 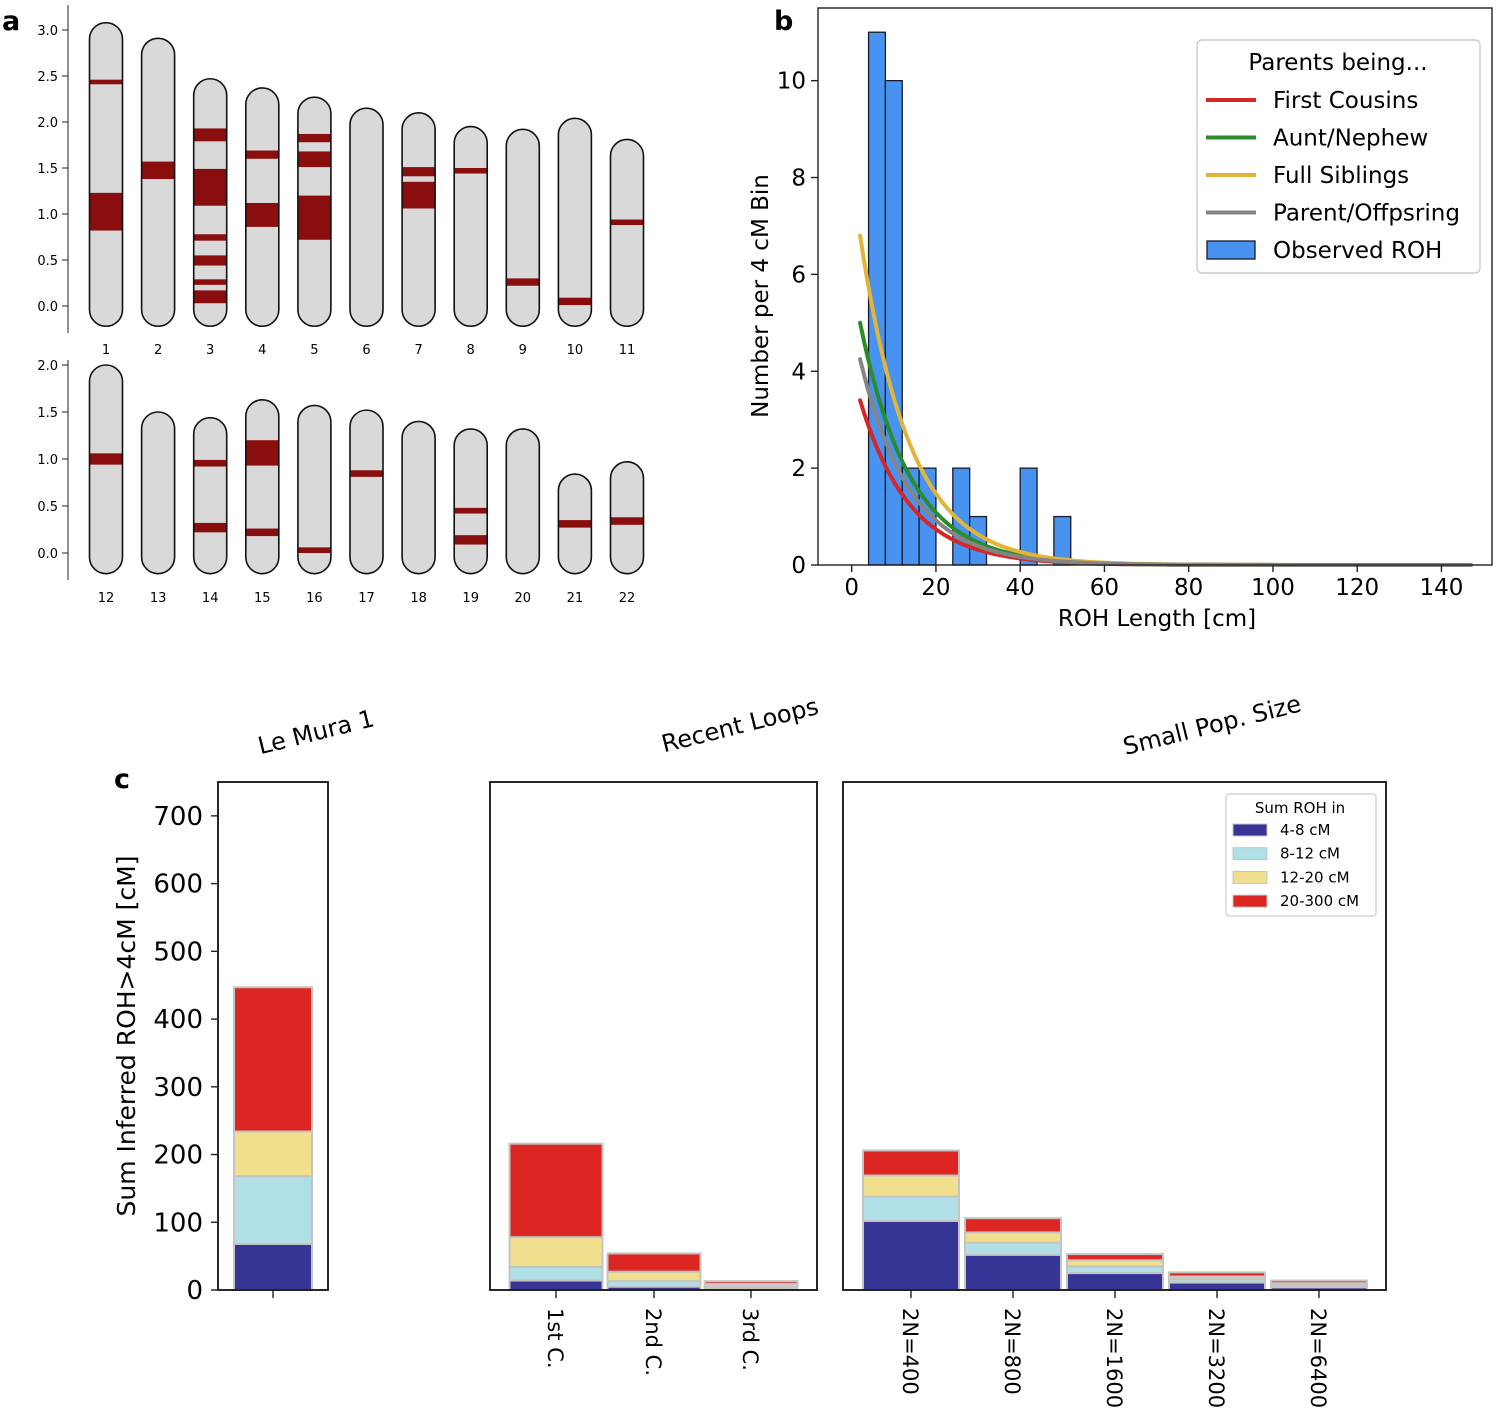 What do you see at coordinates (178, 1020) in the screenshot?
I see `y-tick-label: 400` at bounding box center [178, 1020].